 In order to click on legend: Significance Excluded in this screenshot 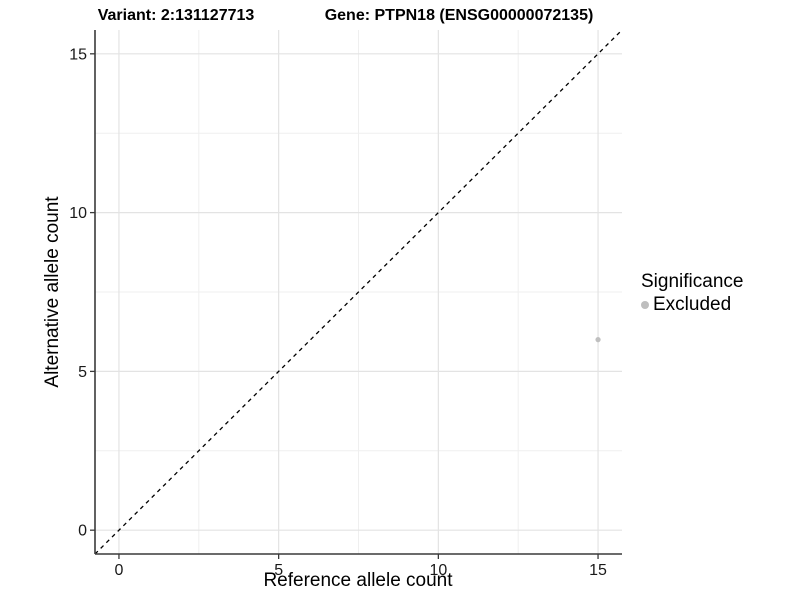, I will do `click(692, 293)`.